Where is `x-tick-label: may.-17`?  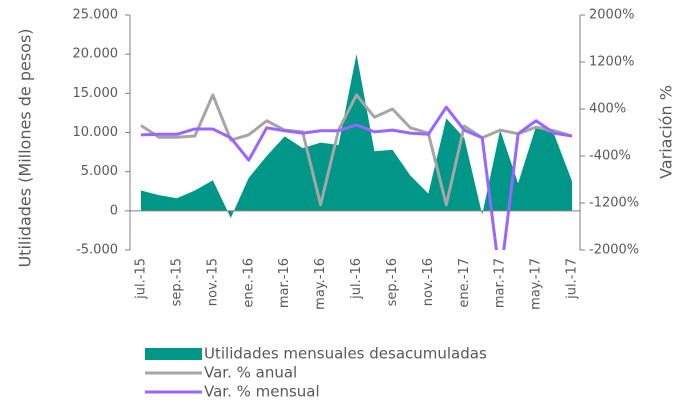 x-tick-label: may.-17 is located at coordinates (536, 284).